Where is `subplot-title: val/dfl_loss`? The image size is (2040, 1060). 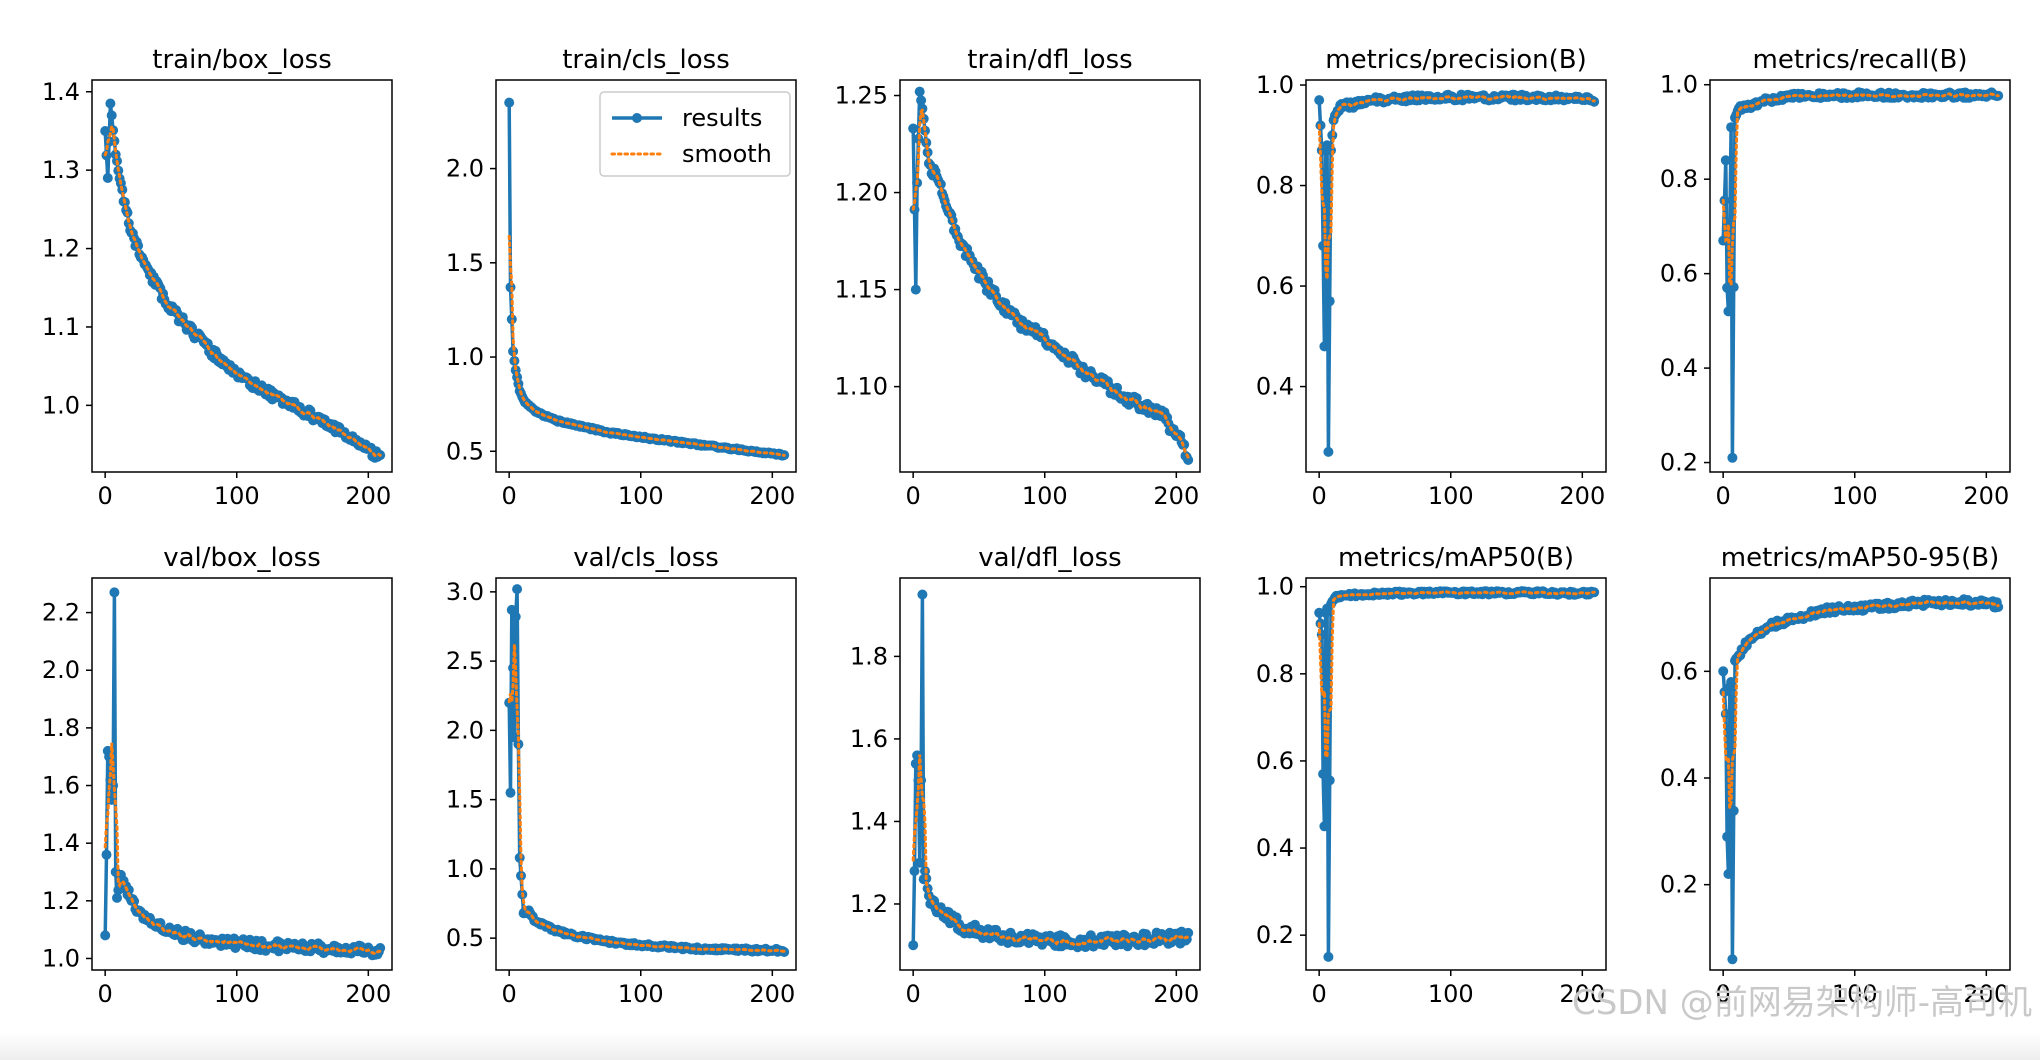
subplot-title: val/dfl_loss is located at coordinates (1049, 558).